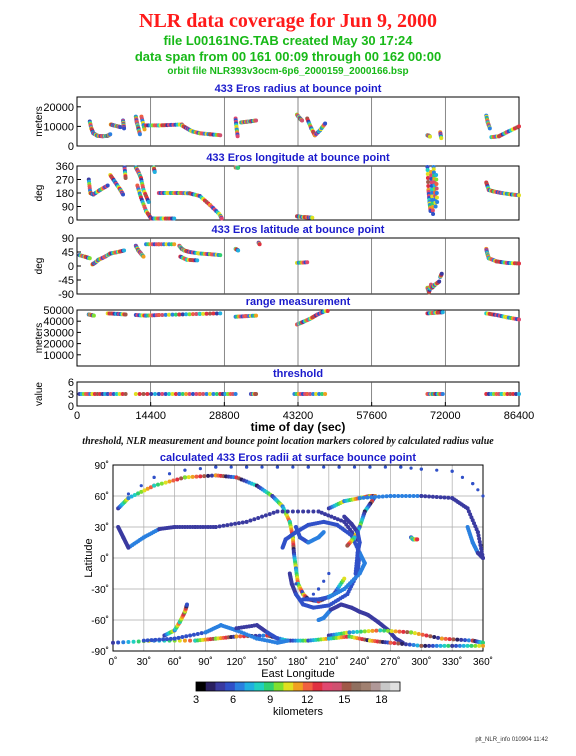 This screenshot has height=756, width=576. Describe the element at coordinates (288, 40) in the screenshot. I see `file-info: file L00161NG.TAB created May 30 17:24` at that location.